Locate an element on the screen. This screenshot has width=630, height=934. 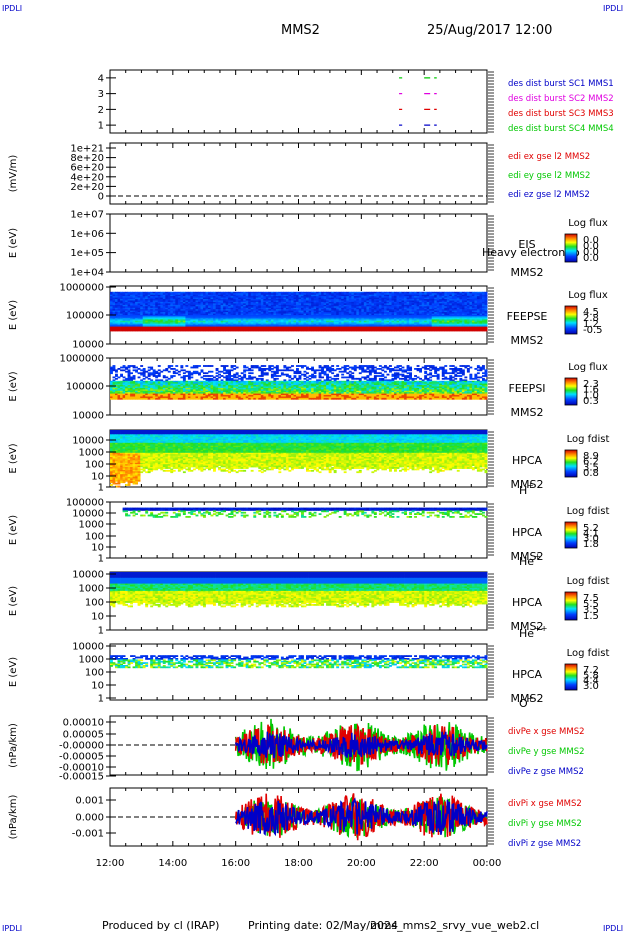
edi-ytick-label: 6e+20 is located at coordinates (87, 168).